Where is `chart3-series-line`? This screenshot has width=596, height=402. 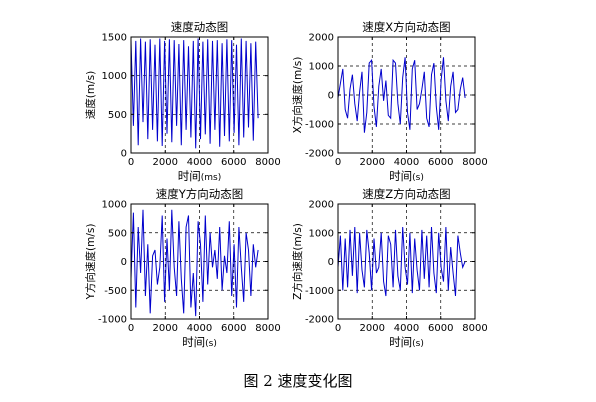
chart3-series-line is located at coordinates (194, 263).